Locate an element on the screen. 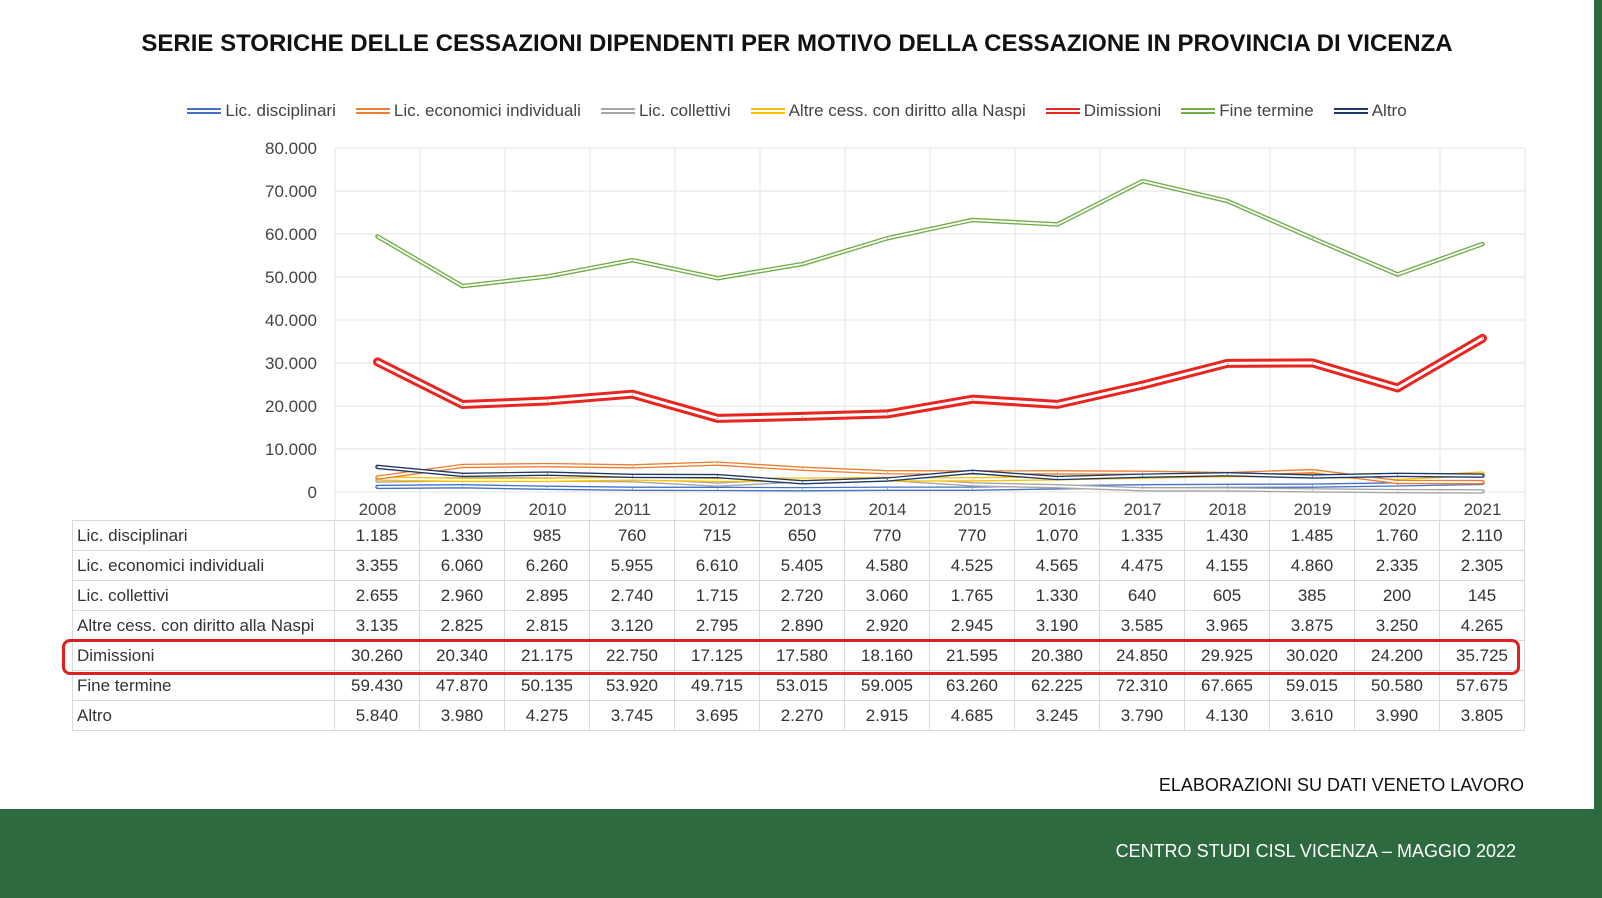  source-note: ELABORAZIONI SU DATI VENETO LAVORO is located at coordinates (1341, 785).